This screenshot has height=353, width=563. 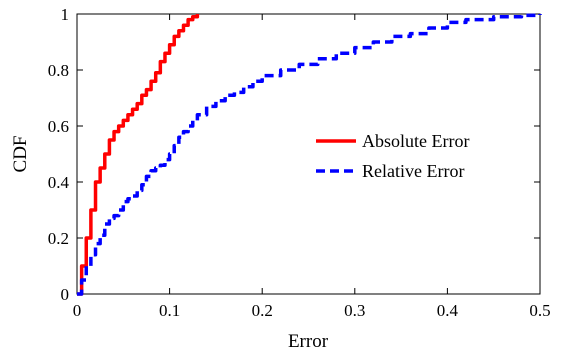 I want to click on x-tick-label: 0.5, so click(x=539, y=310).